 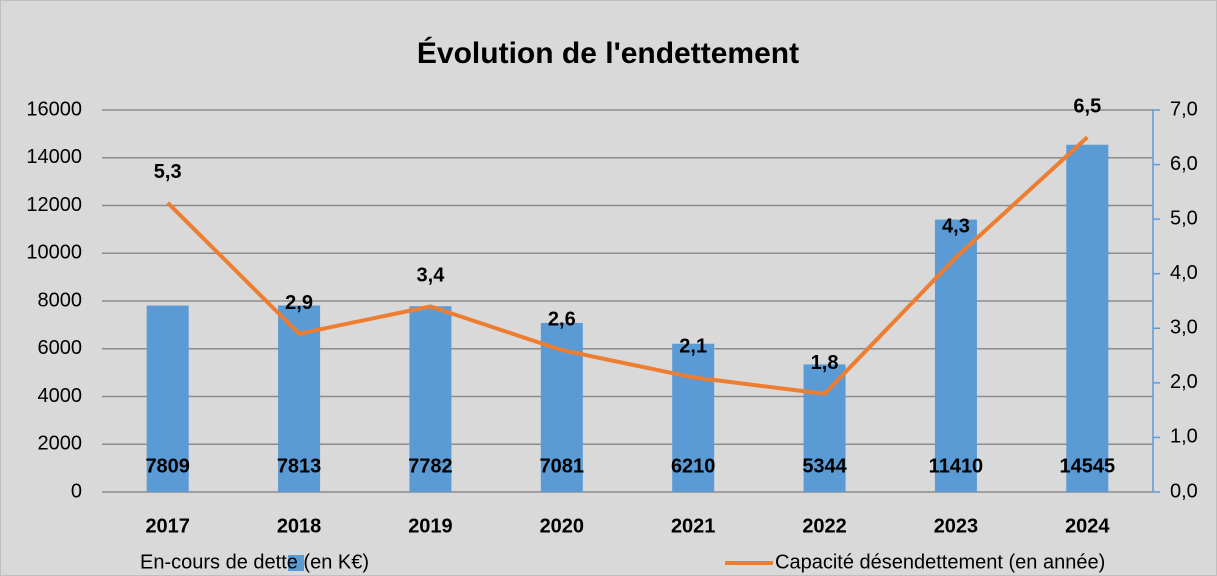 What do you see at coordinates (60, 444) in the screenshot?
I see `y-tick-label: 2000` at bounding box center [60, 444].